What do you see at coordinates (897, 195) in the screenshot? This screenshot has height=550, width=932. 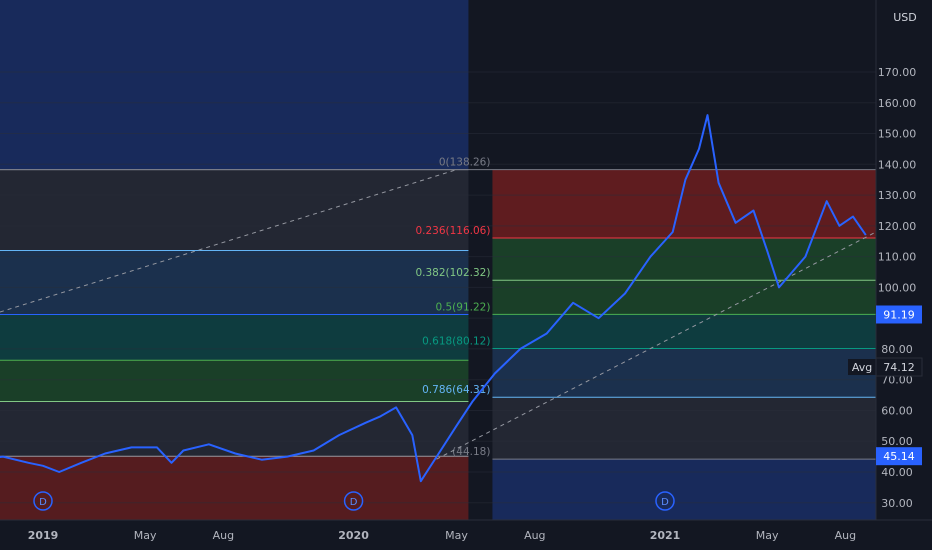 I see `y-tick-label: 130.00` at bounding box center [897, 195].